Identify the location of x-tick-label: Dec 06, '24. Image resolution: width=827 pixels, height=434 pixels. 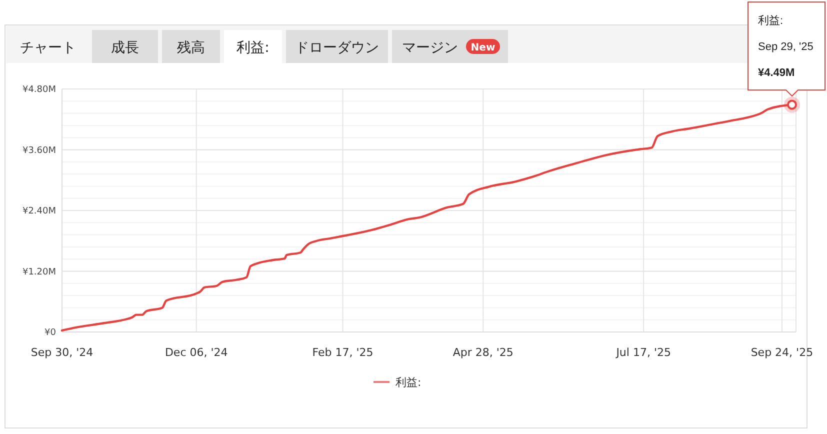
(196, 352).